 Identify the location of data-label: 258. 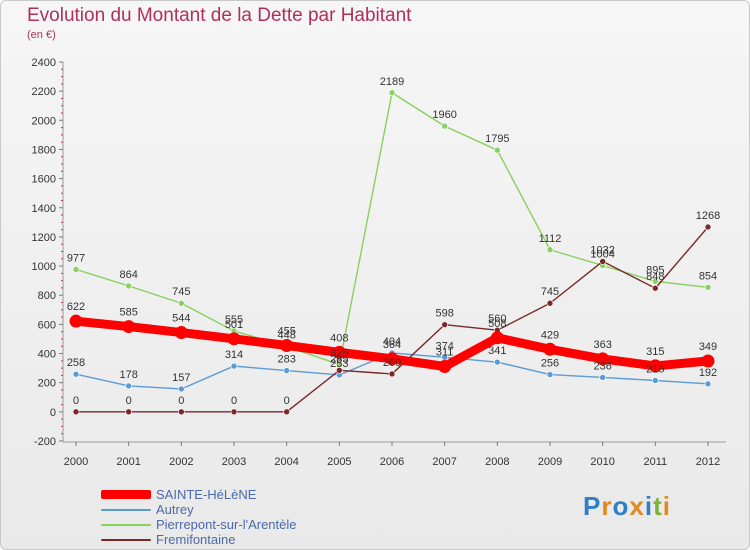
(76, 363).